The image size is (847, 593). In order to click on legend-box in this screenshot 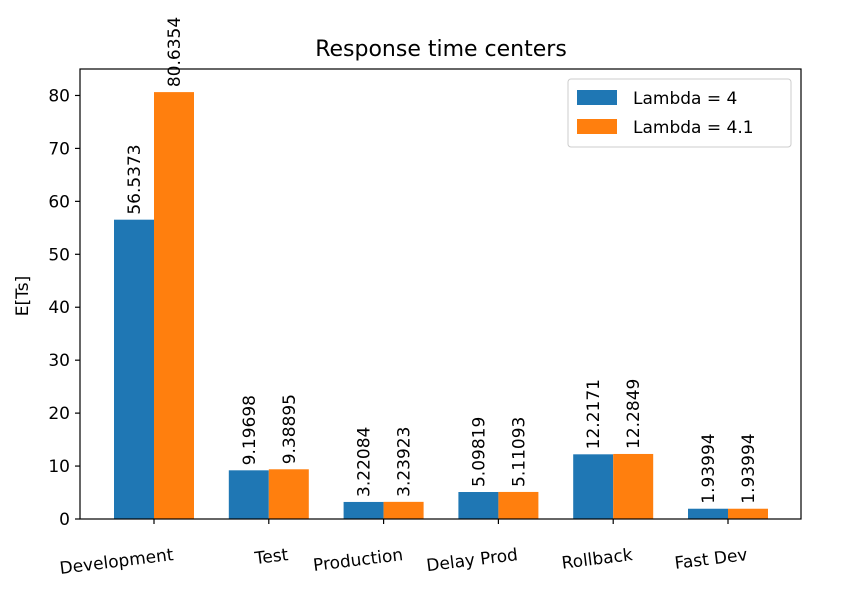, I will do `click(679, 113)`.